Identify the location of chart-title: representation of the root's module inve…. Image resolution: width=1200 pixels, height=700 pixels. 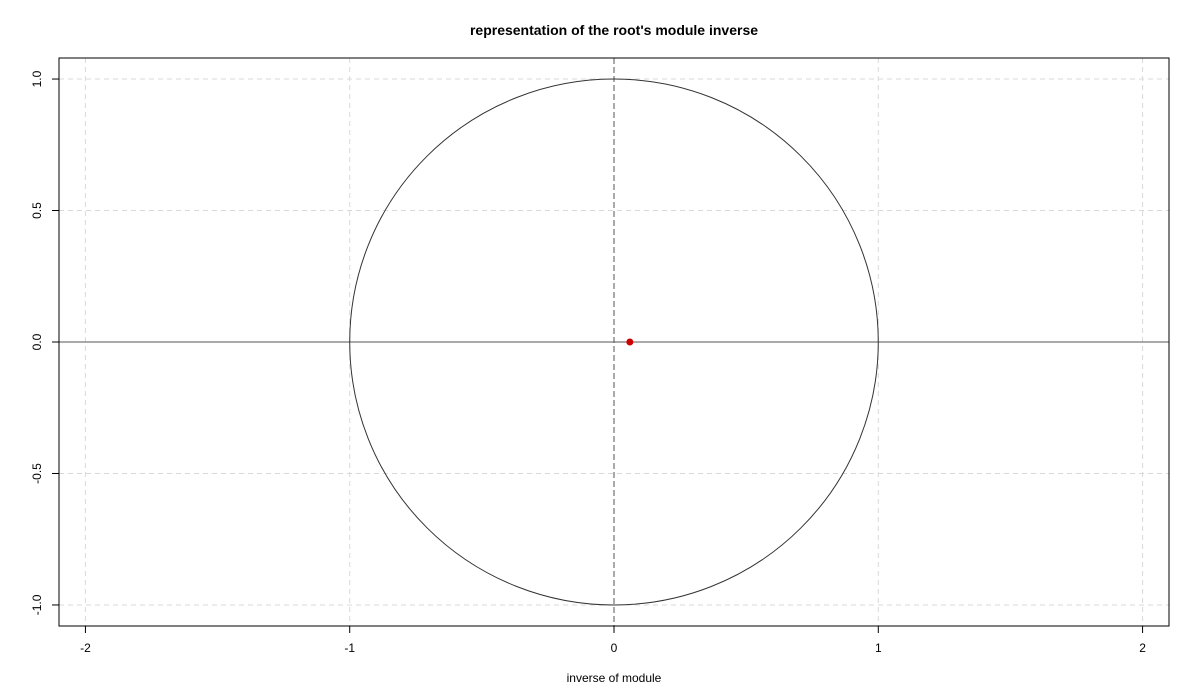
(614, 30).